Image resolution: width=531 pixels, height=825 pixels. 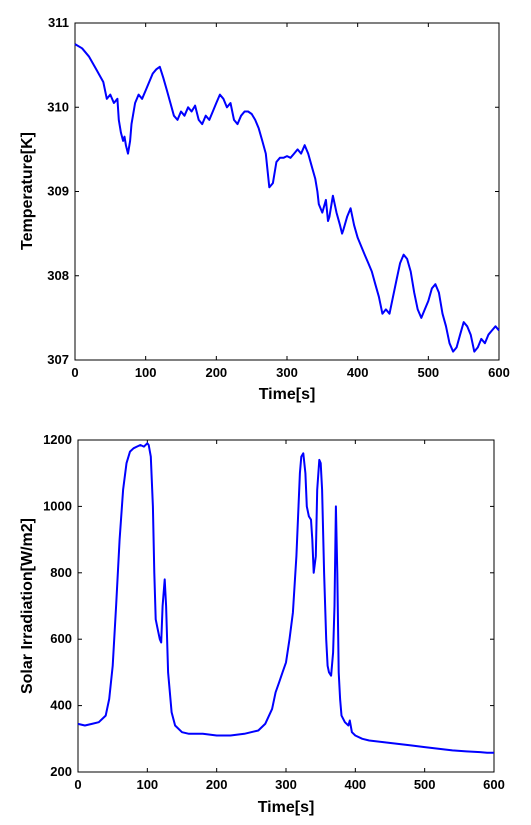 What do you see at coordinates (27, 191) in the screenshot?
I see `y-axis-title: Temperature[K]` at bounding box center [27, 191].